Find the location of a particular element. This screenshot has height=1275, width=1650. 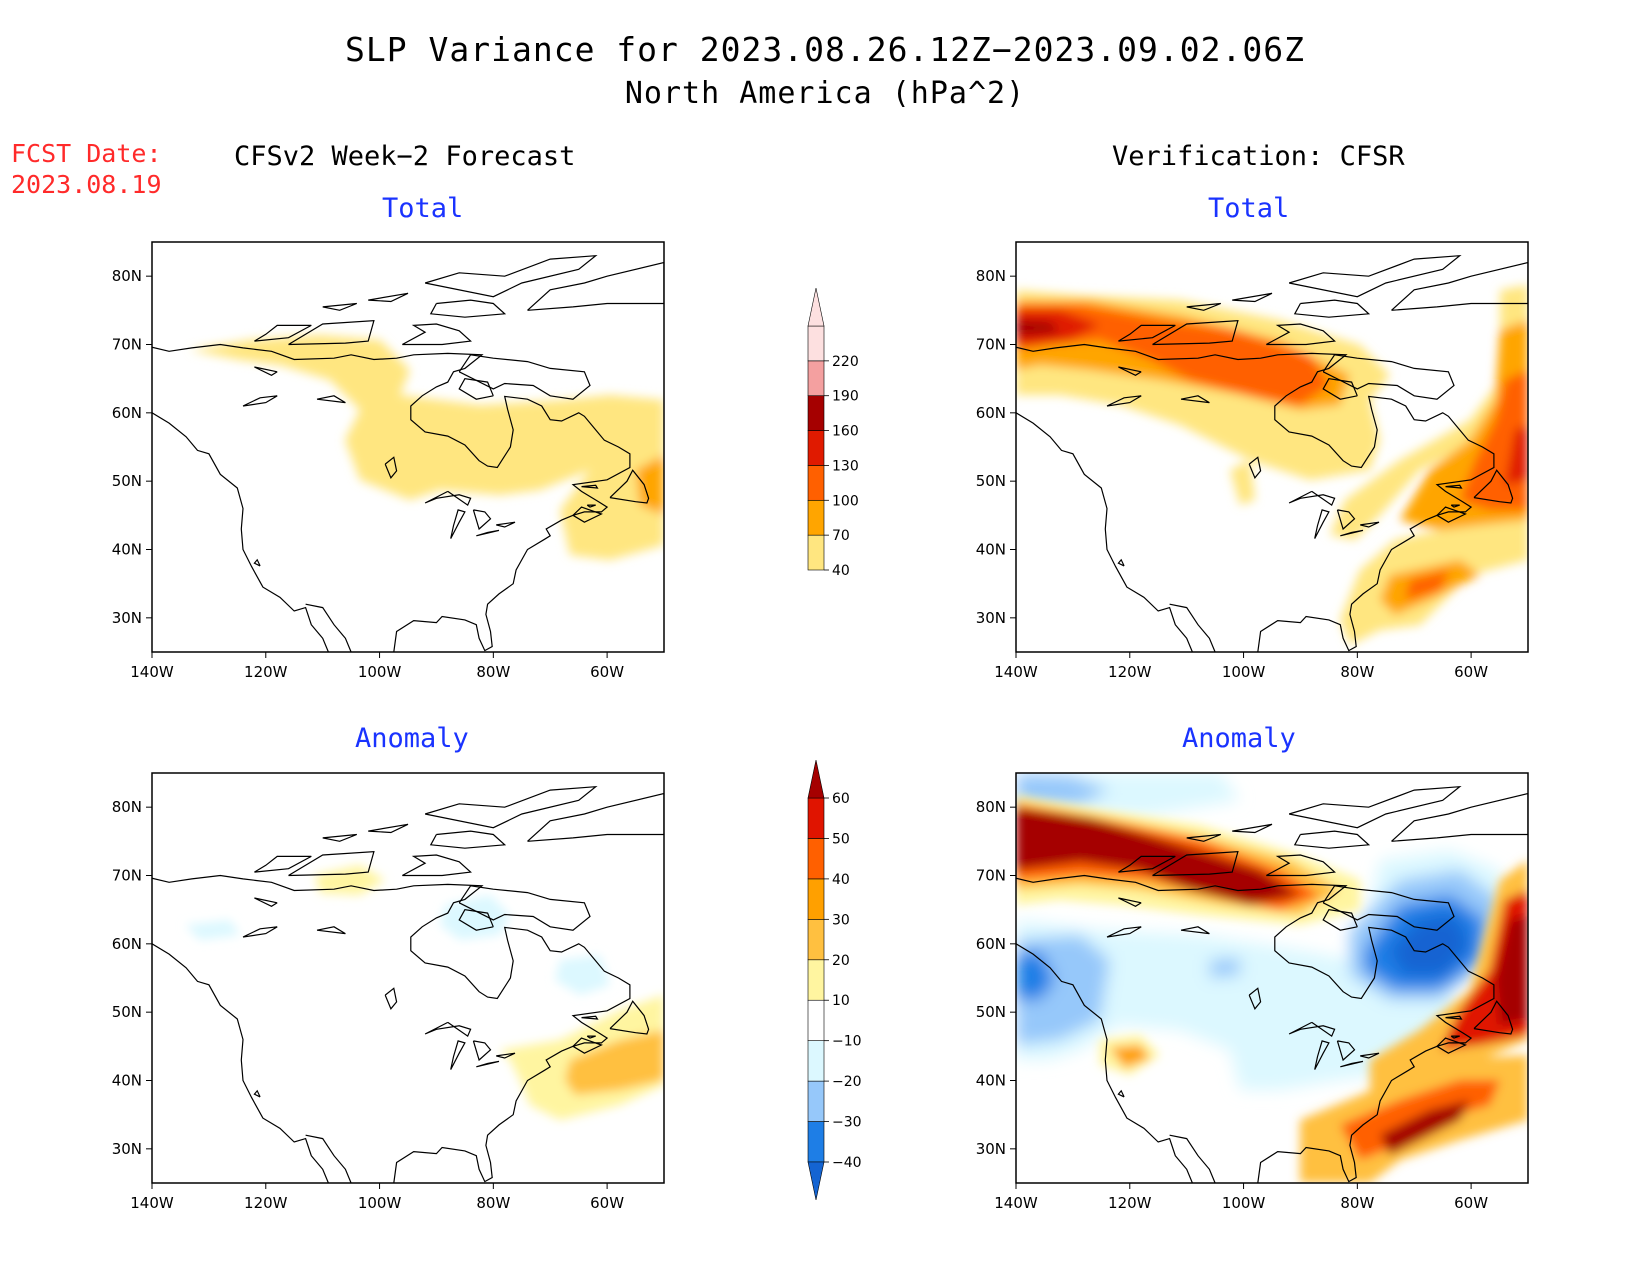

forecast-anomaly-map is located at coordinates (408, 978).